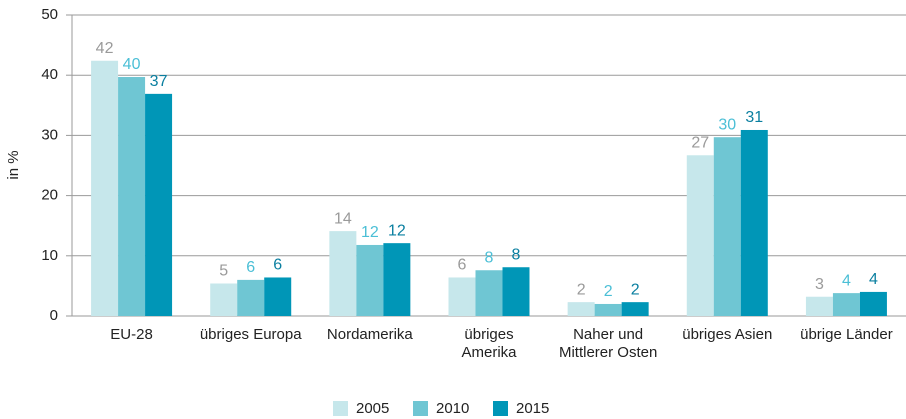  I want to click on y-tick-label: 20, so click(49, 195).